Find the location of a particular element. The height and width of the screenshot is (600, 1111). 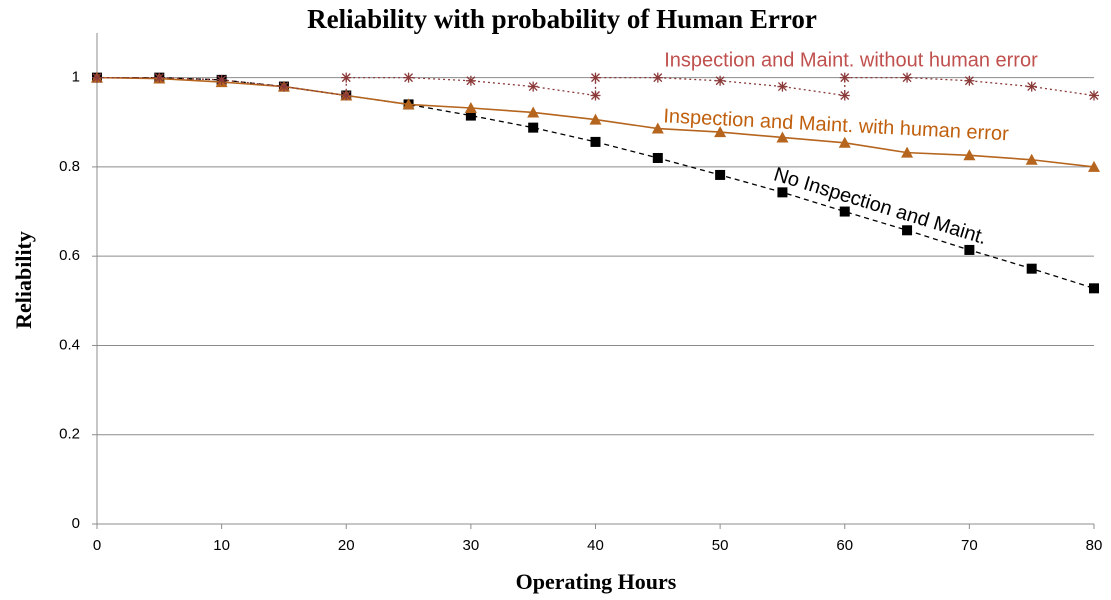

x-tick-label: 40 is located at coordinates (595, 545).